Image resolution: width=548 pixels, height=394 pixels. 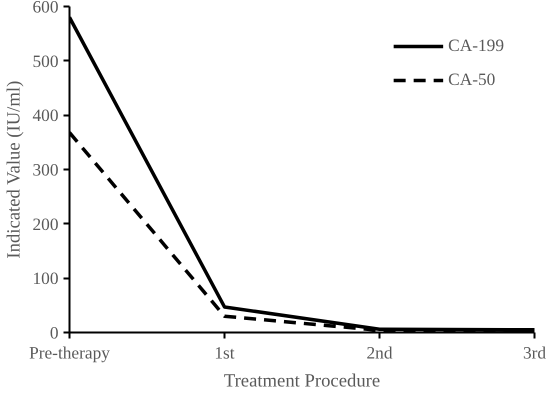 What do you see at coordinates (472, 80) in the screenshot?
I see `legend-label: CA-50` at bounding box center [472, 80].